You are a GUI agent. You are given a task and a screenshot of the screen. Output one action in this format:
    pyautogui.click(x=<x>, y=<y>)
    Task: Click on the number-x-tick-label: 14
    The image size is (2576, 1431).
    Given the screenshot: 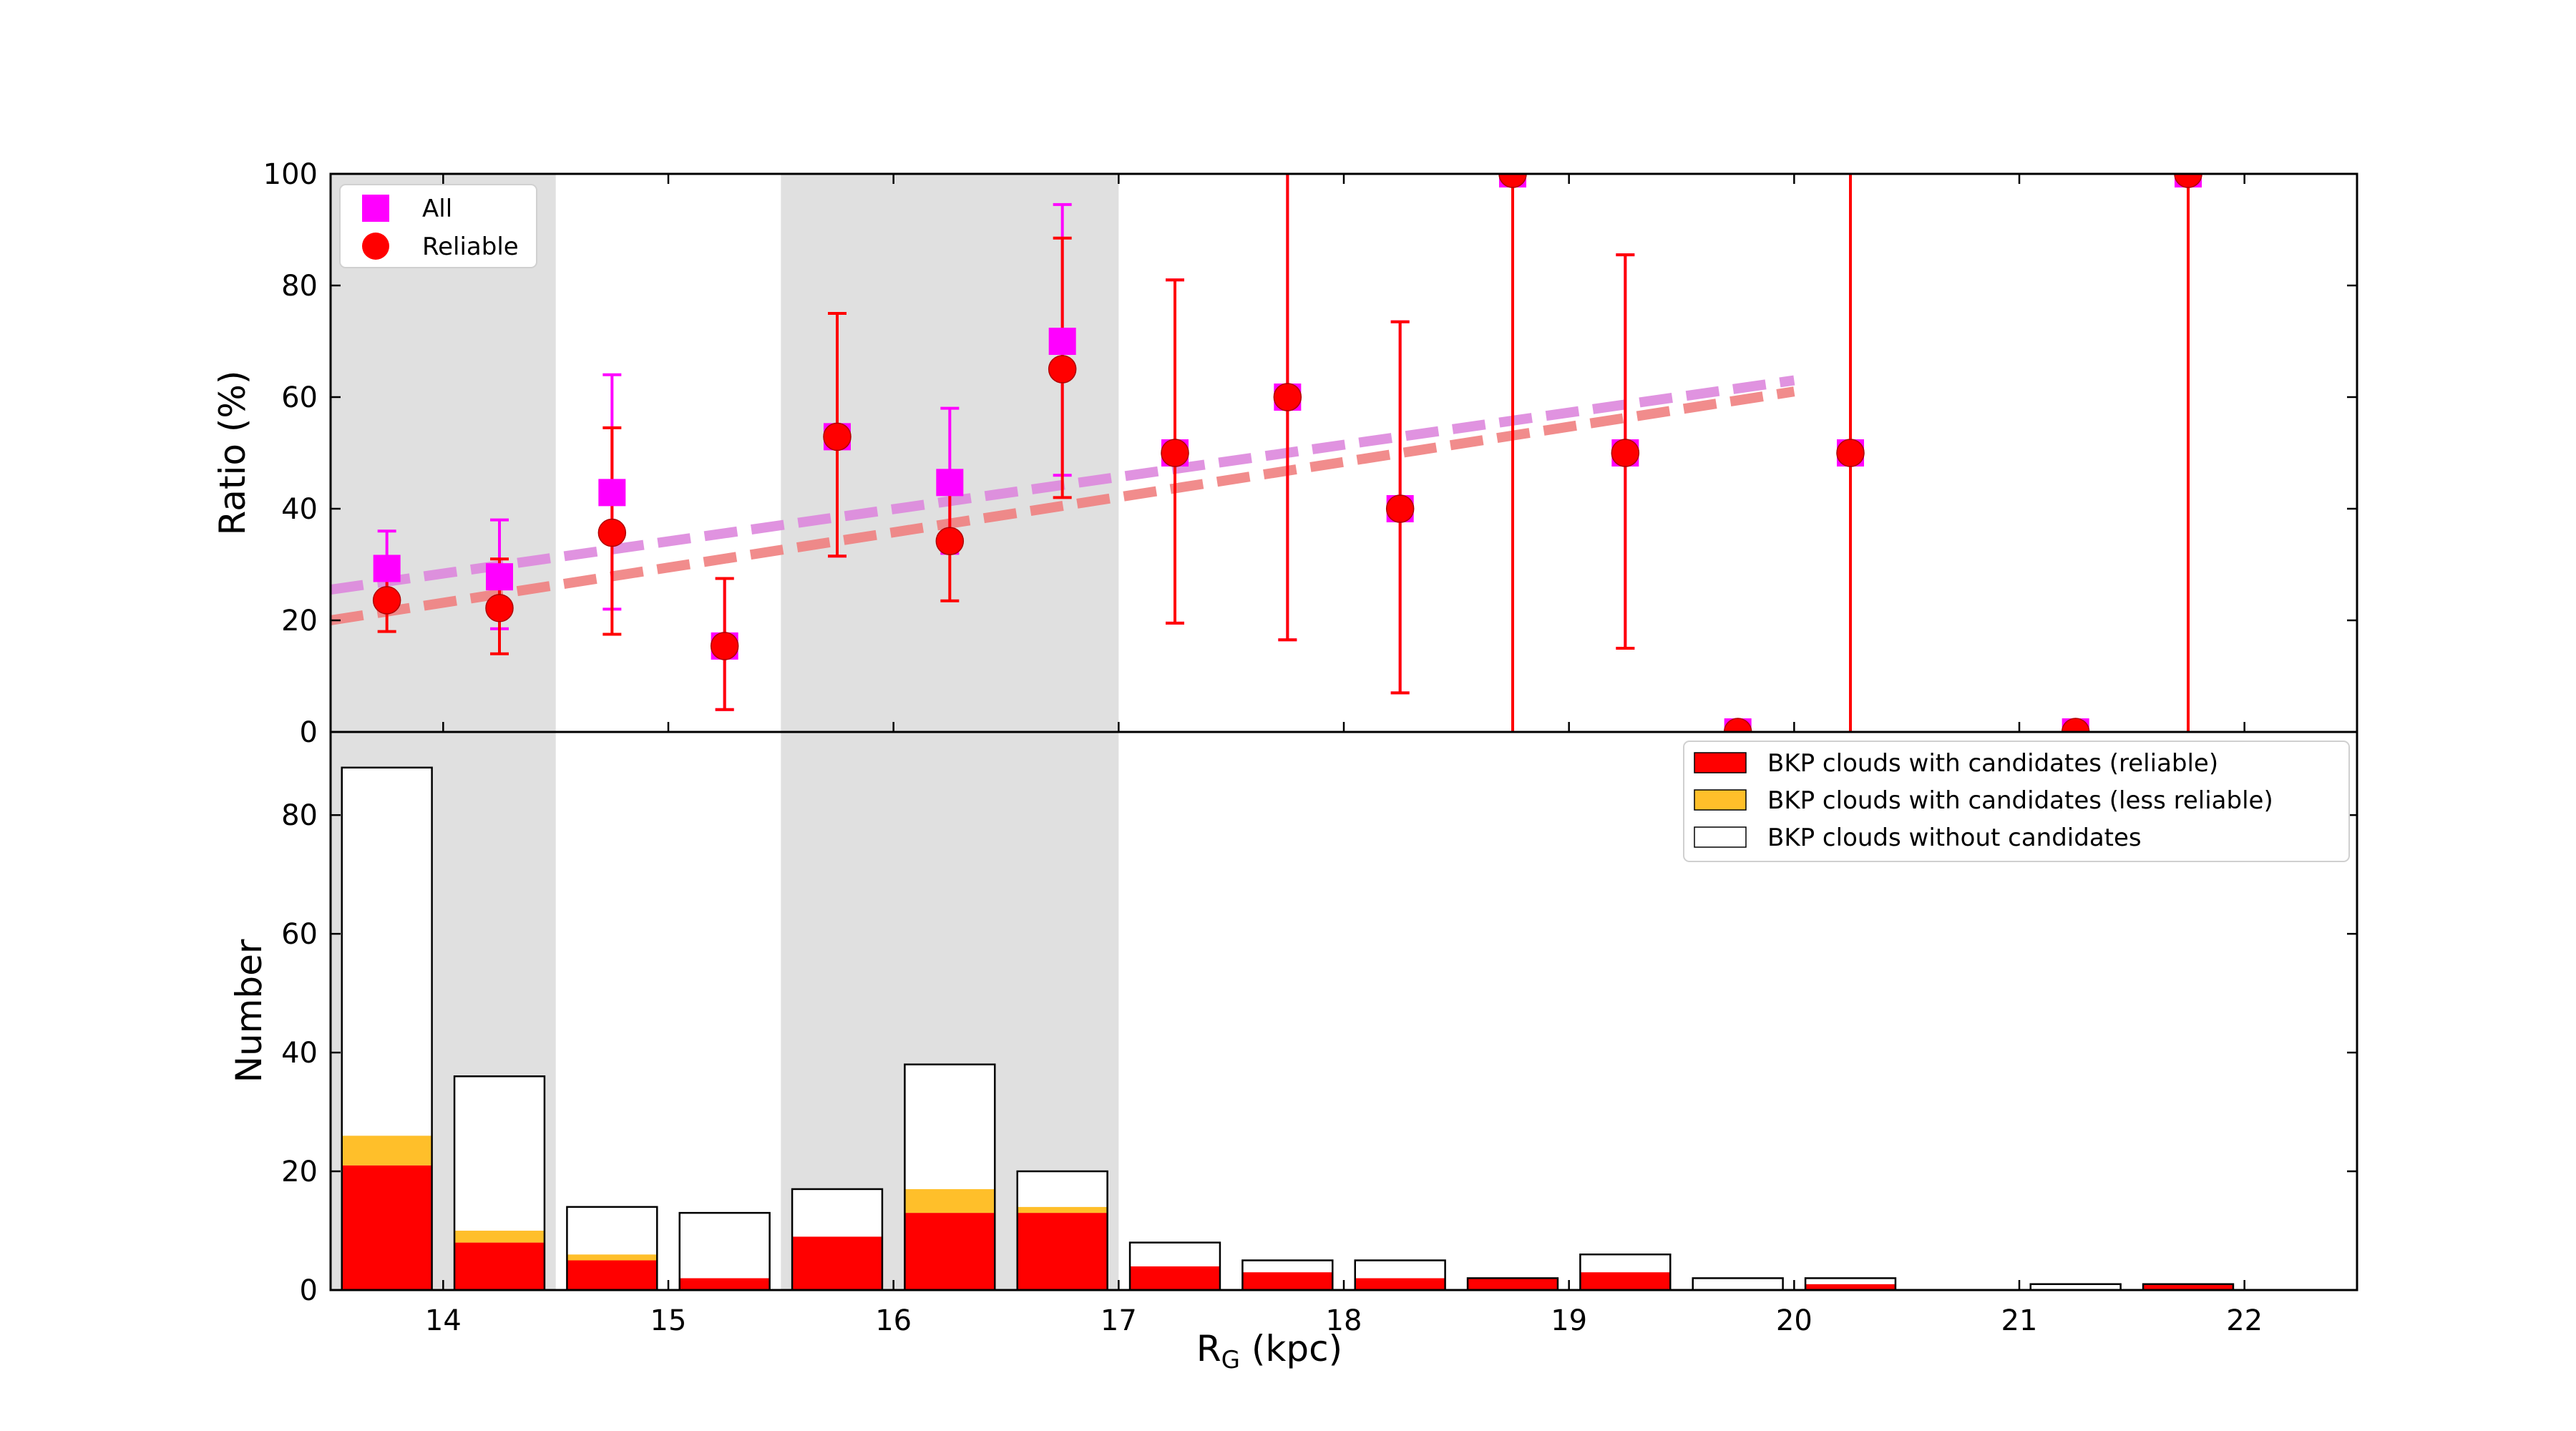 What is the action you would take?
    pyautogui.click(x=443, y=1320)
    